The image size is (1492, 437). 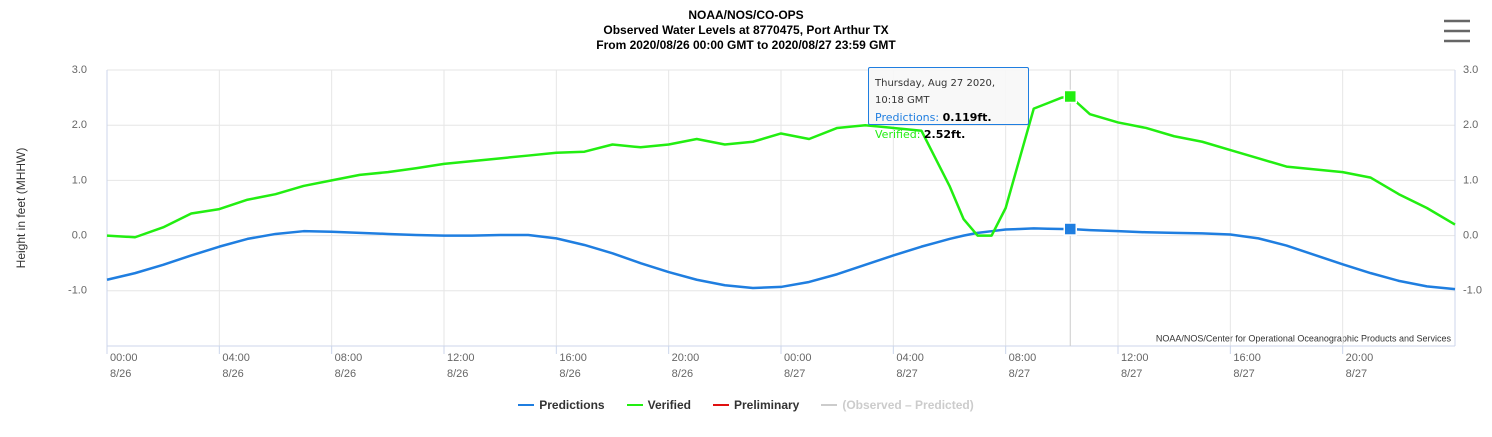 What do you see at coordinates (910, 366) in the screenshot?
I see `x-tick-label: 04:00 8/27` at bounding box center [910, 366].